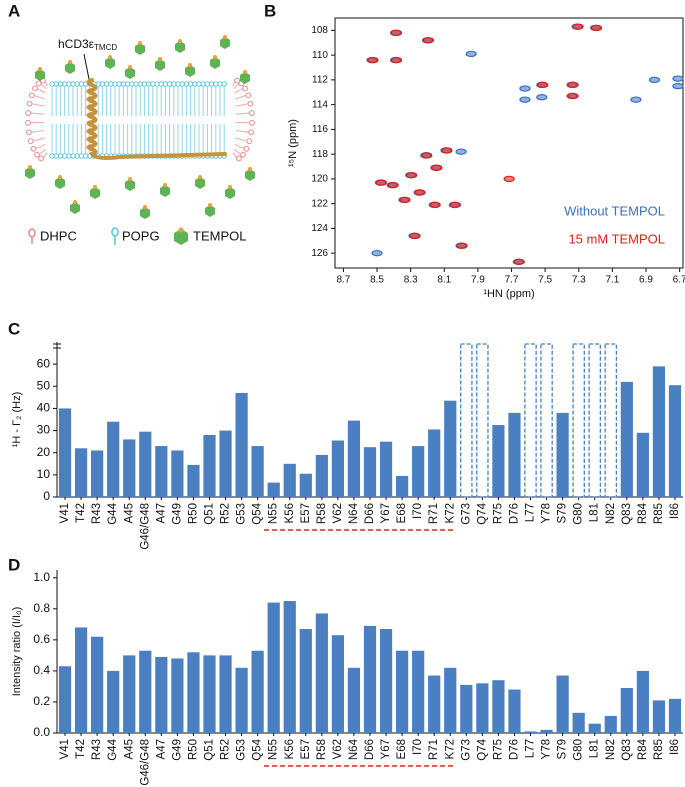 This screenshot has width=685, height=787. I want to click on legend-text: DHPC, so click(58, 235).